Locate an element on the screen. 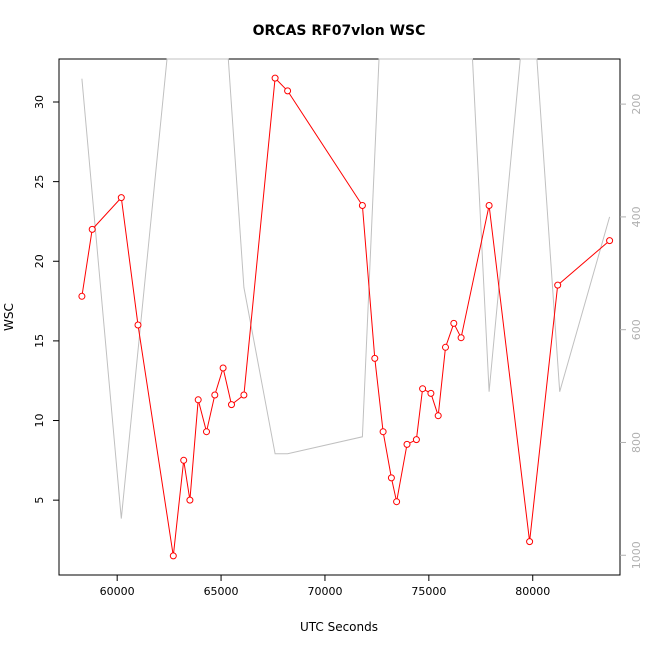  y2-tick-label: 400 is located at coordinates (636, 216).